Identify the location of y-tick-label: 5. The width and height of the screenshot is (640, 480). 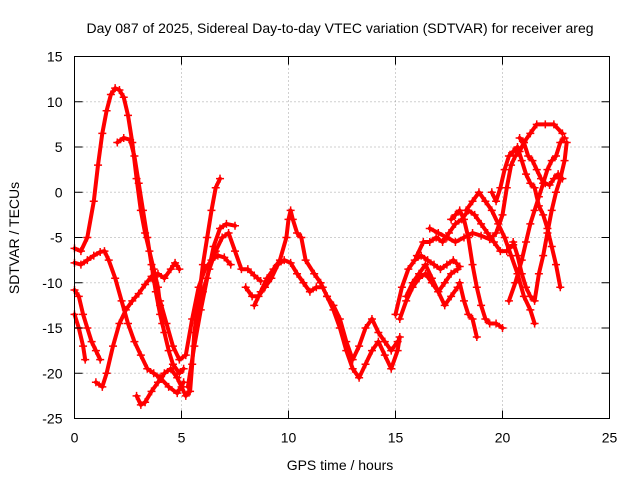
(59, 147).